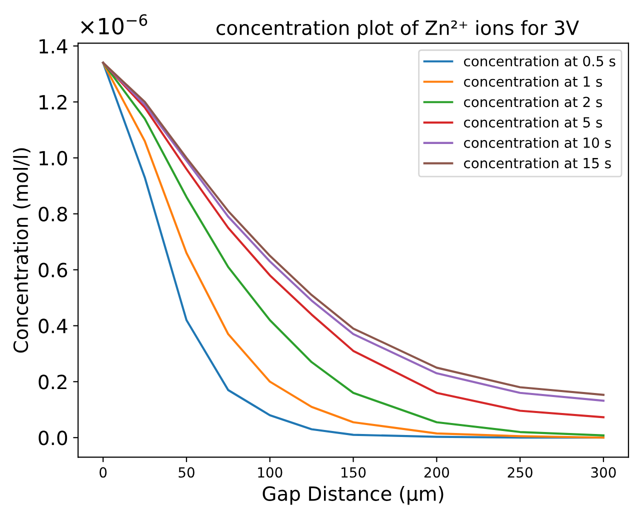  I want to click on y-axis-title: Concentration (mol/l), so click(21, 250).